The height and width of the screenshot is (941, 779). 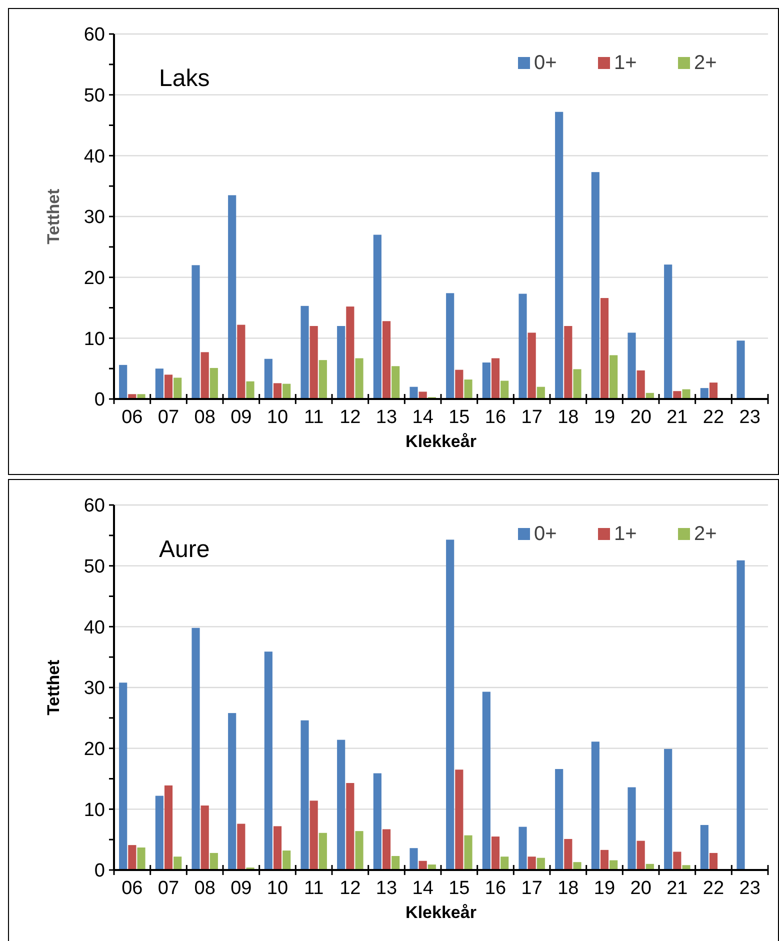 I want to click on text: Aure, so click(x=184, y=549).